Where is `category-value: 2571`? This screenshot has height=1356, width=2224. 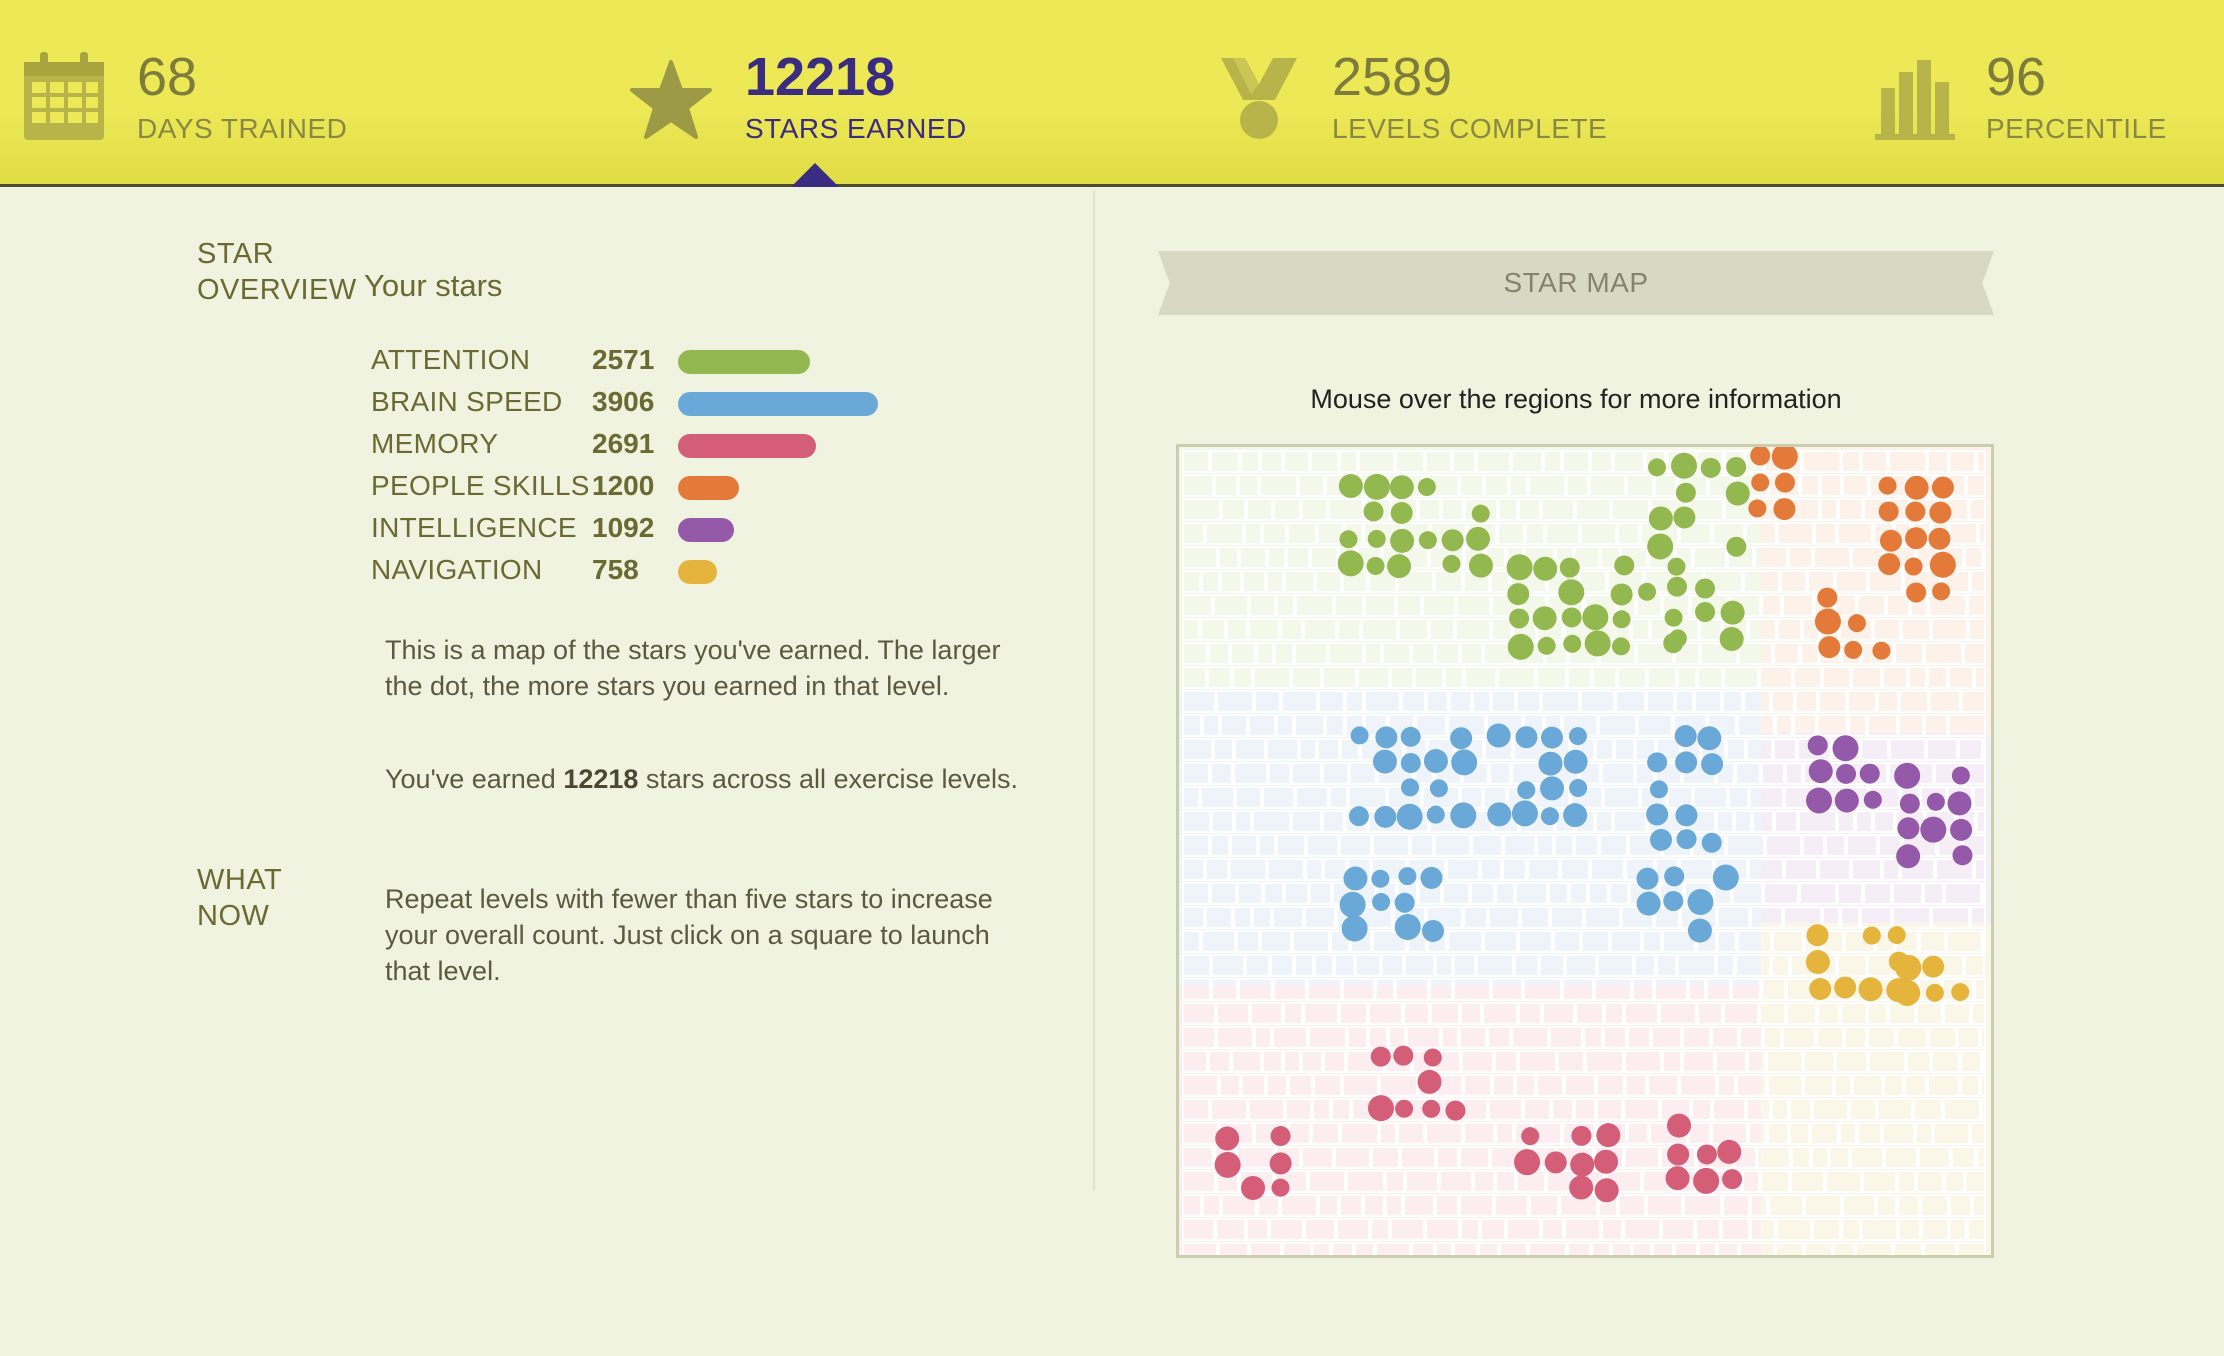
category-value: 2571 is located at coordinates (623, 359).